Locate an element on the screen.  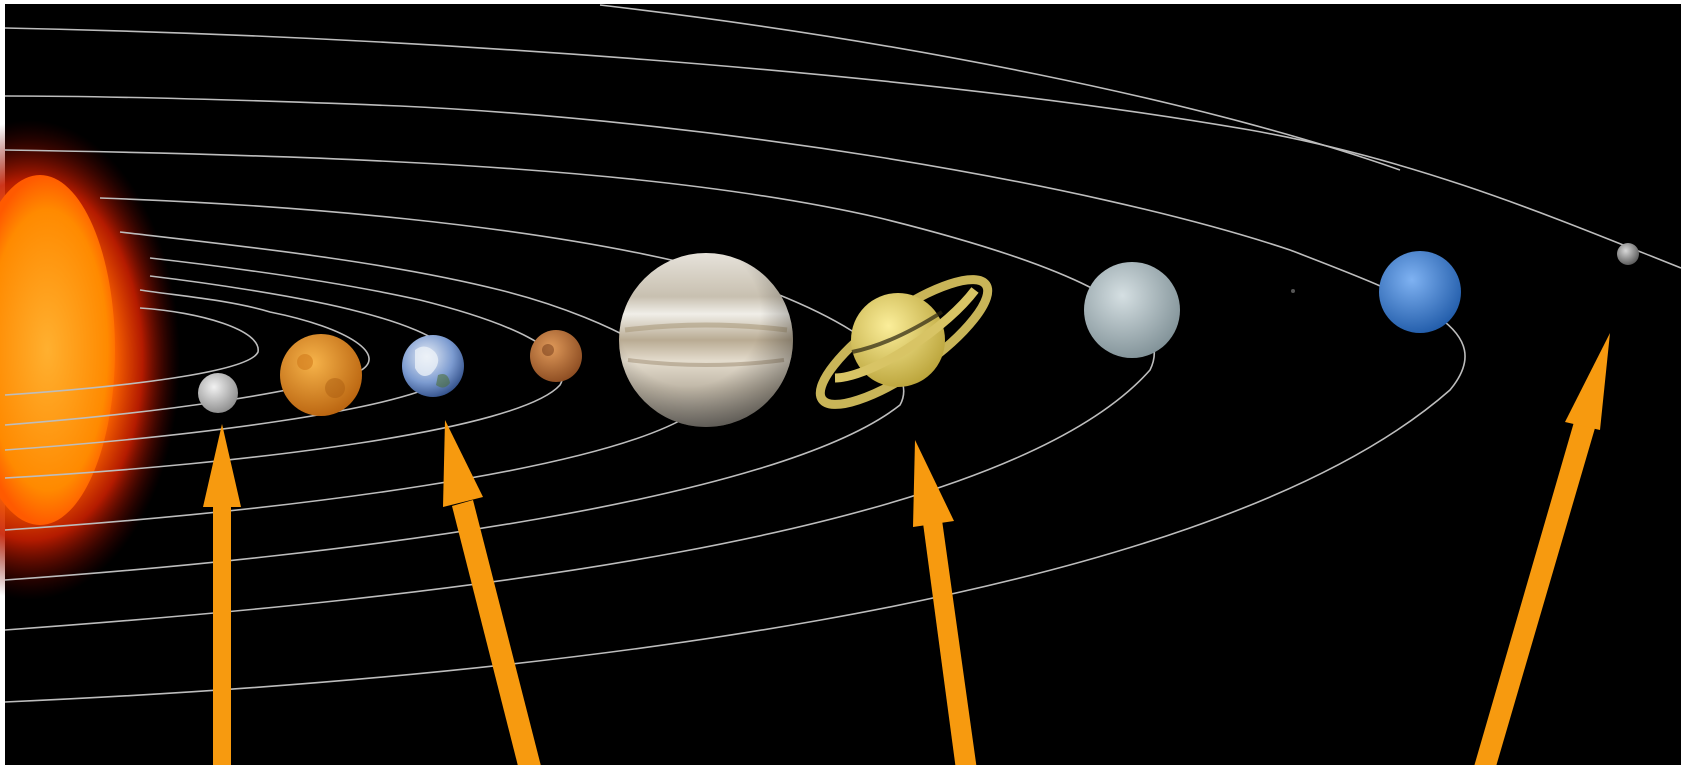
mars-icon is located at coordinates (556, 356).